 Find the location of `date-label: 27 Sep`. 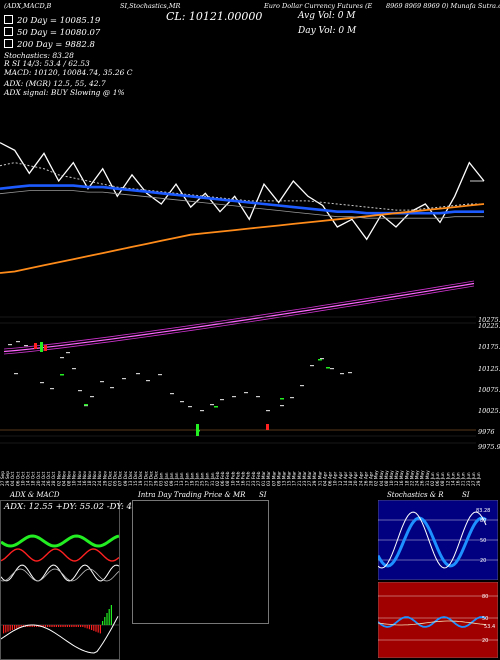

date-label: 27 Sep is located at coordinates (3, 478).